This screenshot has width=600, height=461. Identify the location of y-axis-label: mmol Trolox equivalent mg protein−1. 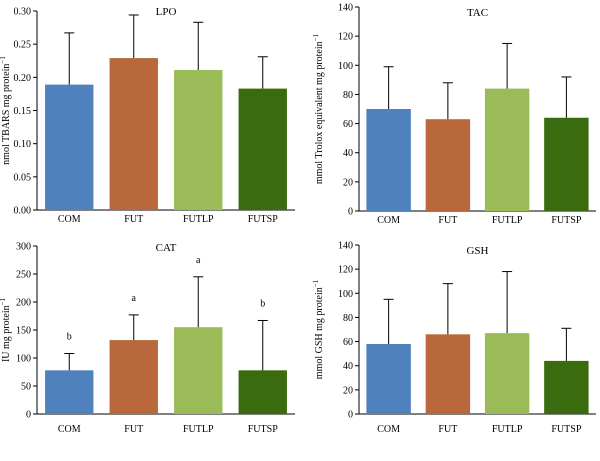
(318, 108).